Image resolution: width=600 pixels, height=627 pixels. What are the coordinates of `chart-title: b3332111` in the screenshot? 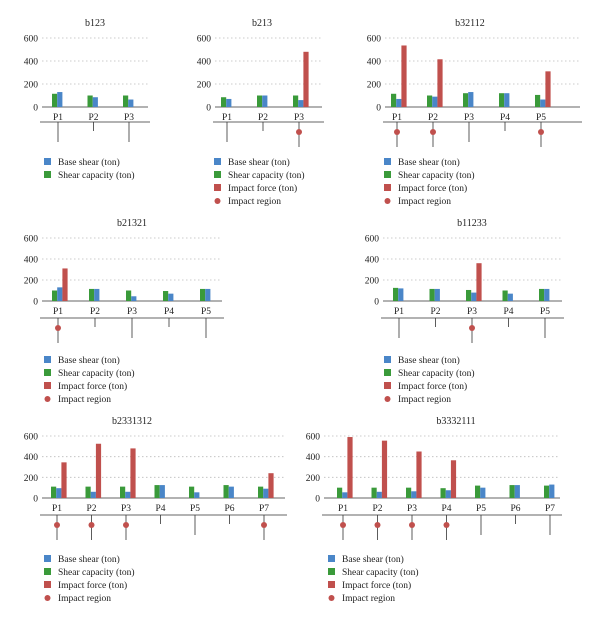 It's located at (455, 421).